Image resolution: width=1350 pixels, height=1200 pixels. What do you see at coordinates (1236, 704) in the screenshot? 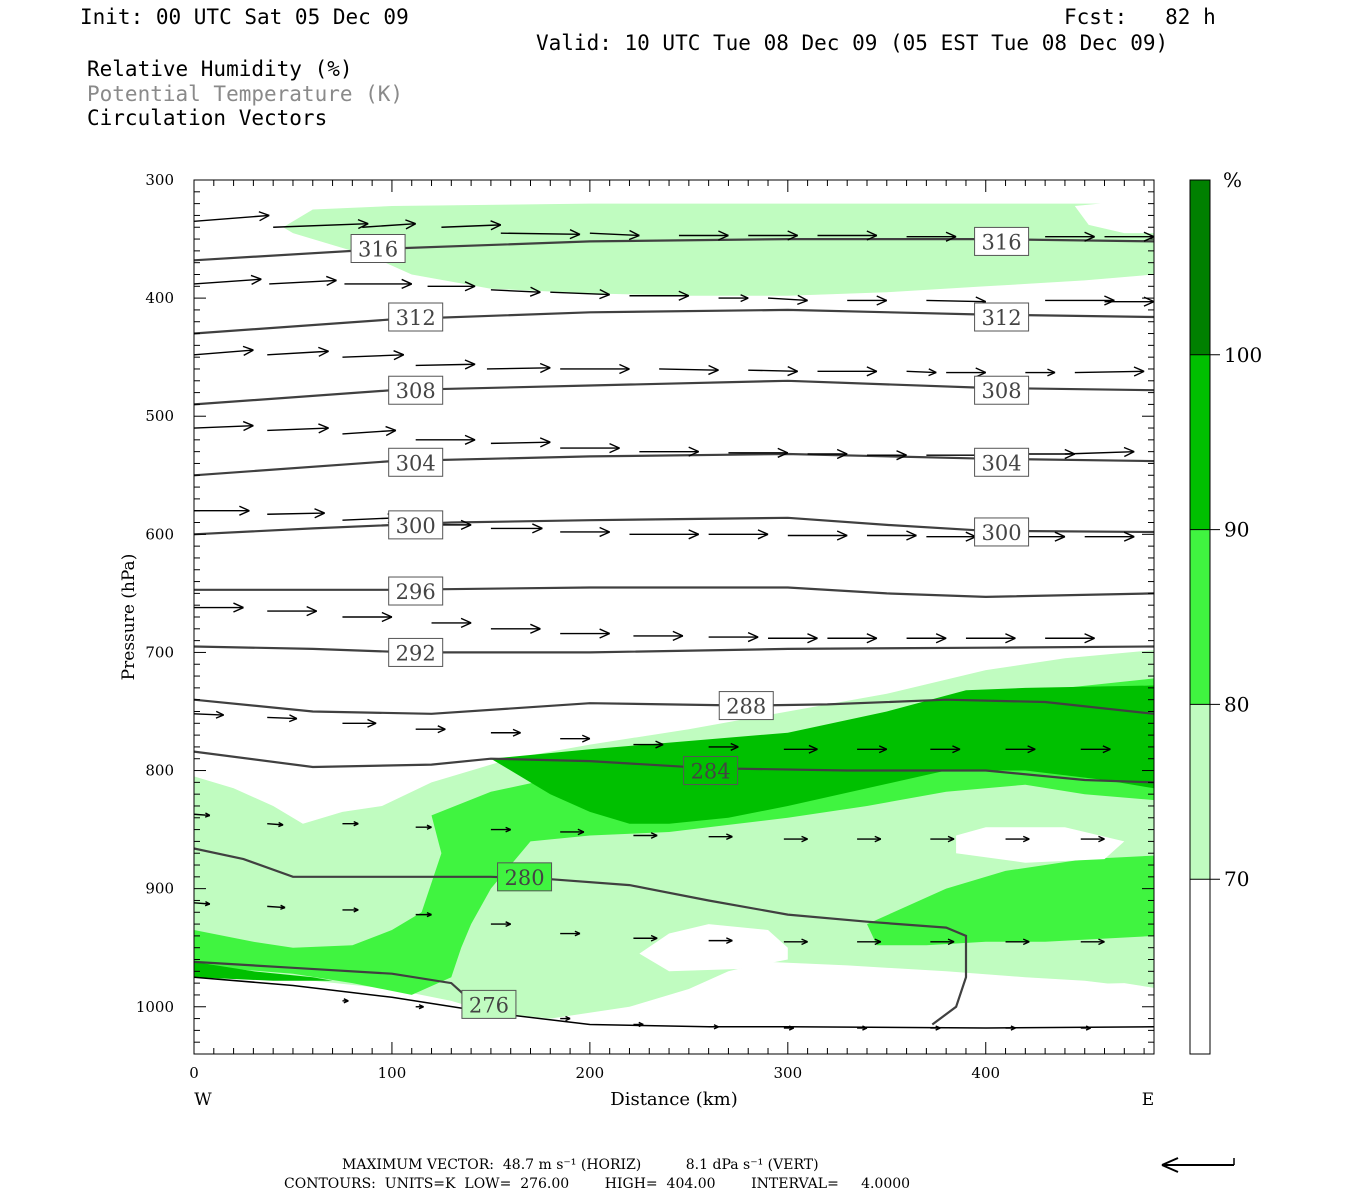
I see `colorbar-label: 80` at bounding box center [1236, 704].